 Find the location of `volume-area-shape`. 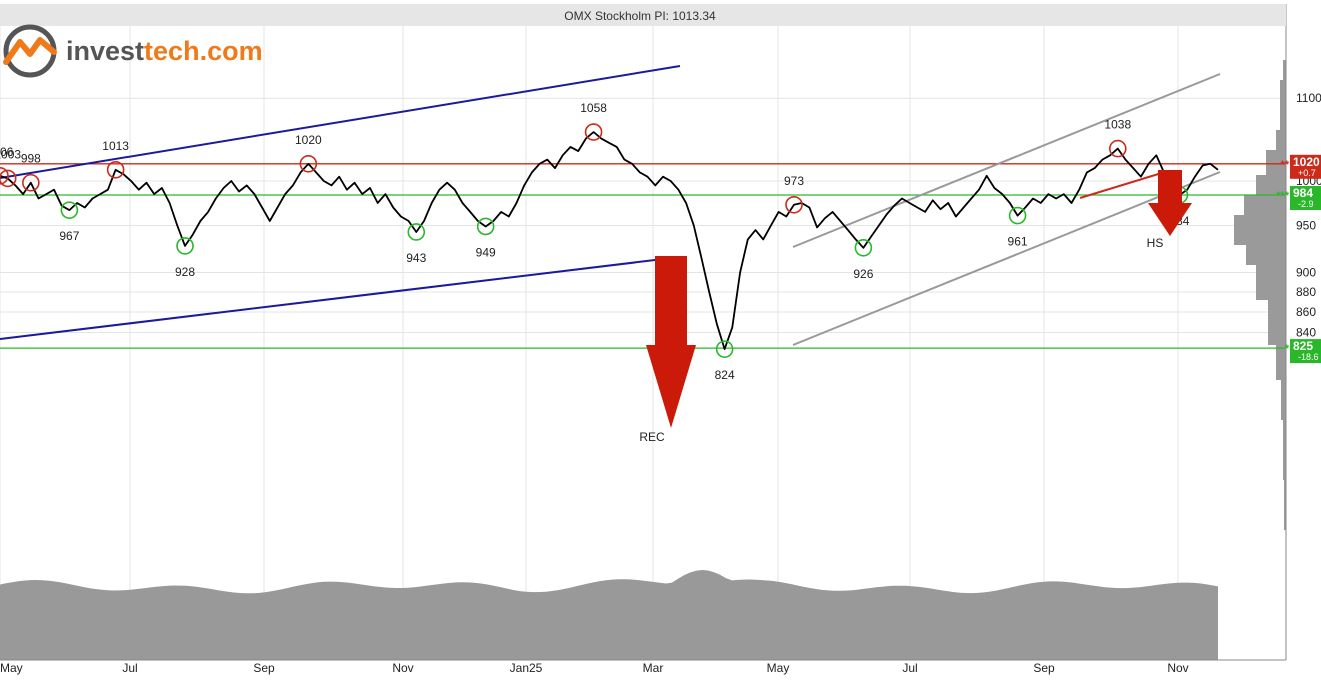

volume-area-shape is located at coordinates (609, 615).